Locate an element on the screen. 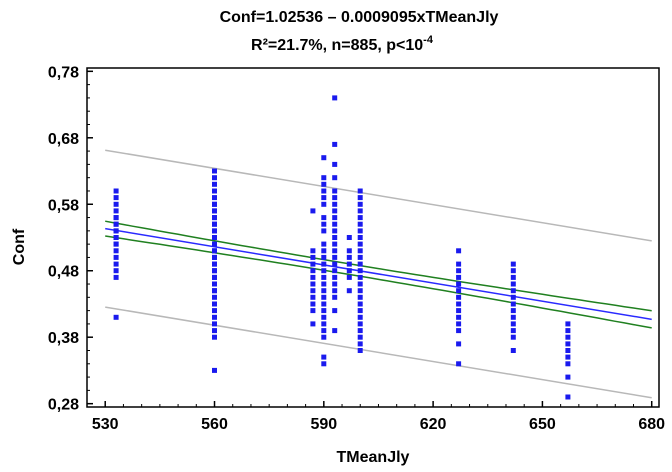  y-axis-label: Conf is located at coordinates (19, 246).